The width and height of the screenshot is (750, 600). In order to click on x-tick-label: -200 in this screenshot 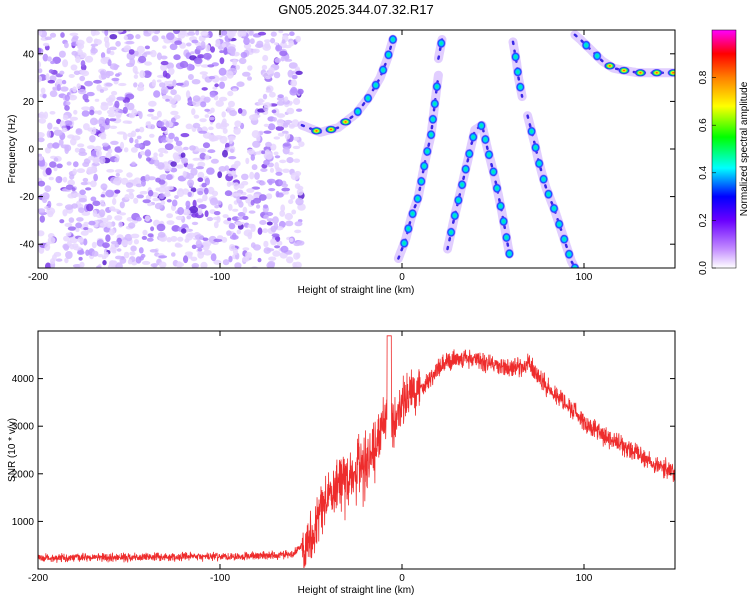, I will do `click(38, 578)`.